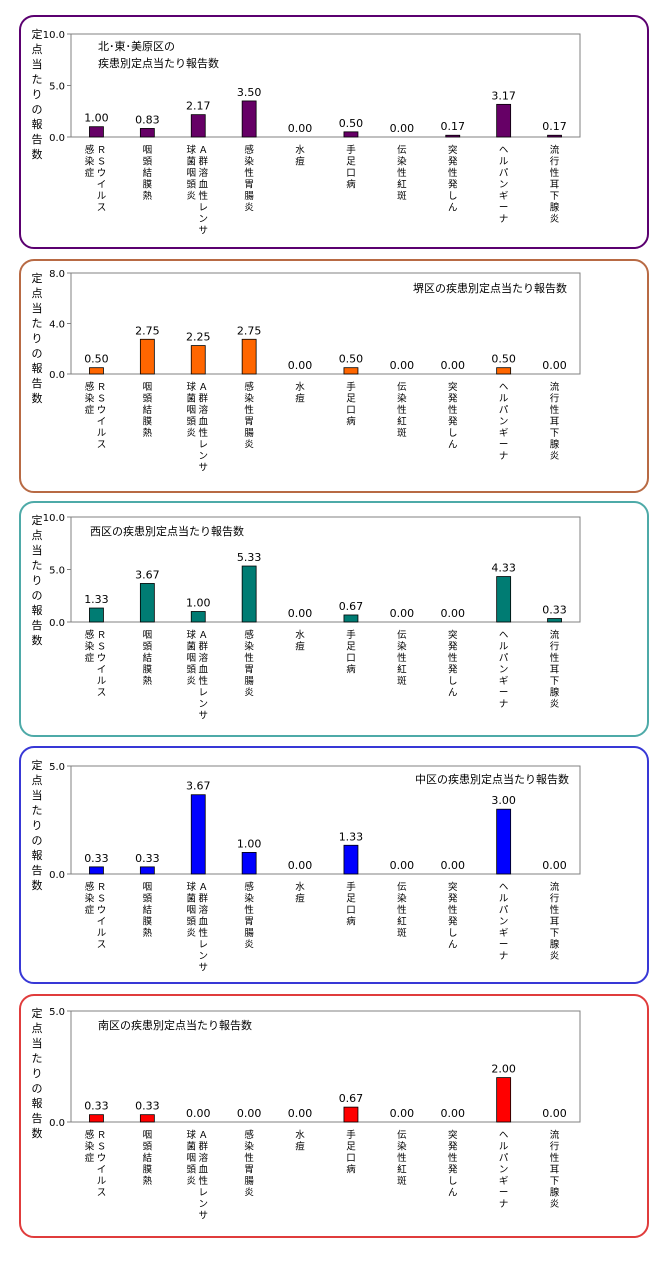 The height and width of the screenshot is (1261, 660). Describe the element at coordinates (37, 765) in the screenshot. I see `y-axis-label-char: 定` at that location.